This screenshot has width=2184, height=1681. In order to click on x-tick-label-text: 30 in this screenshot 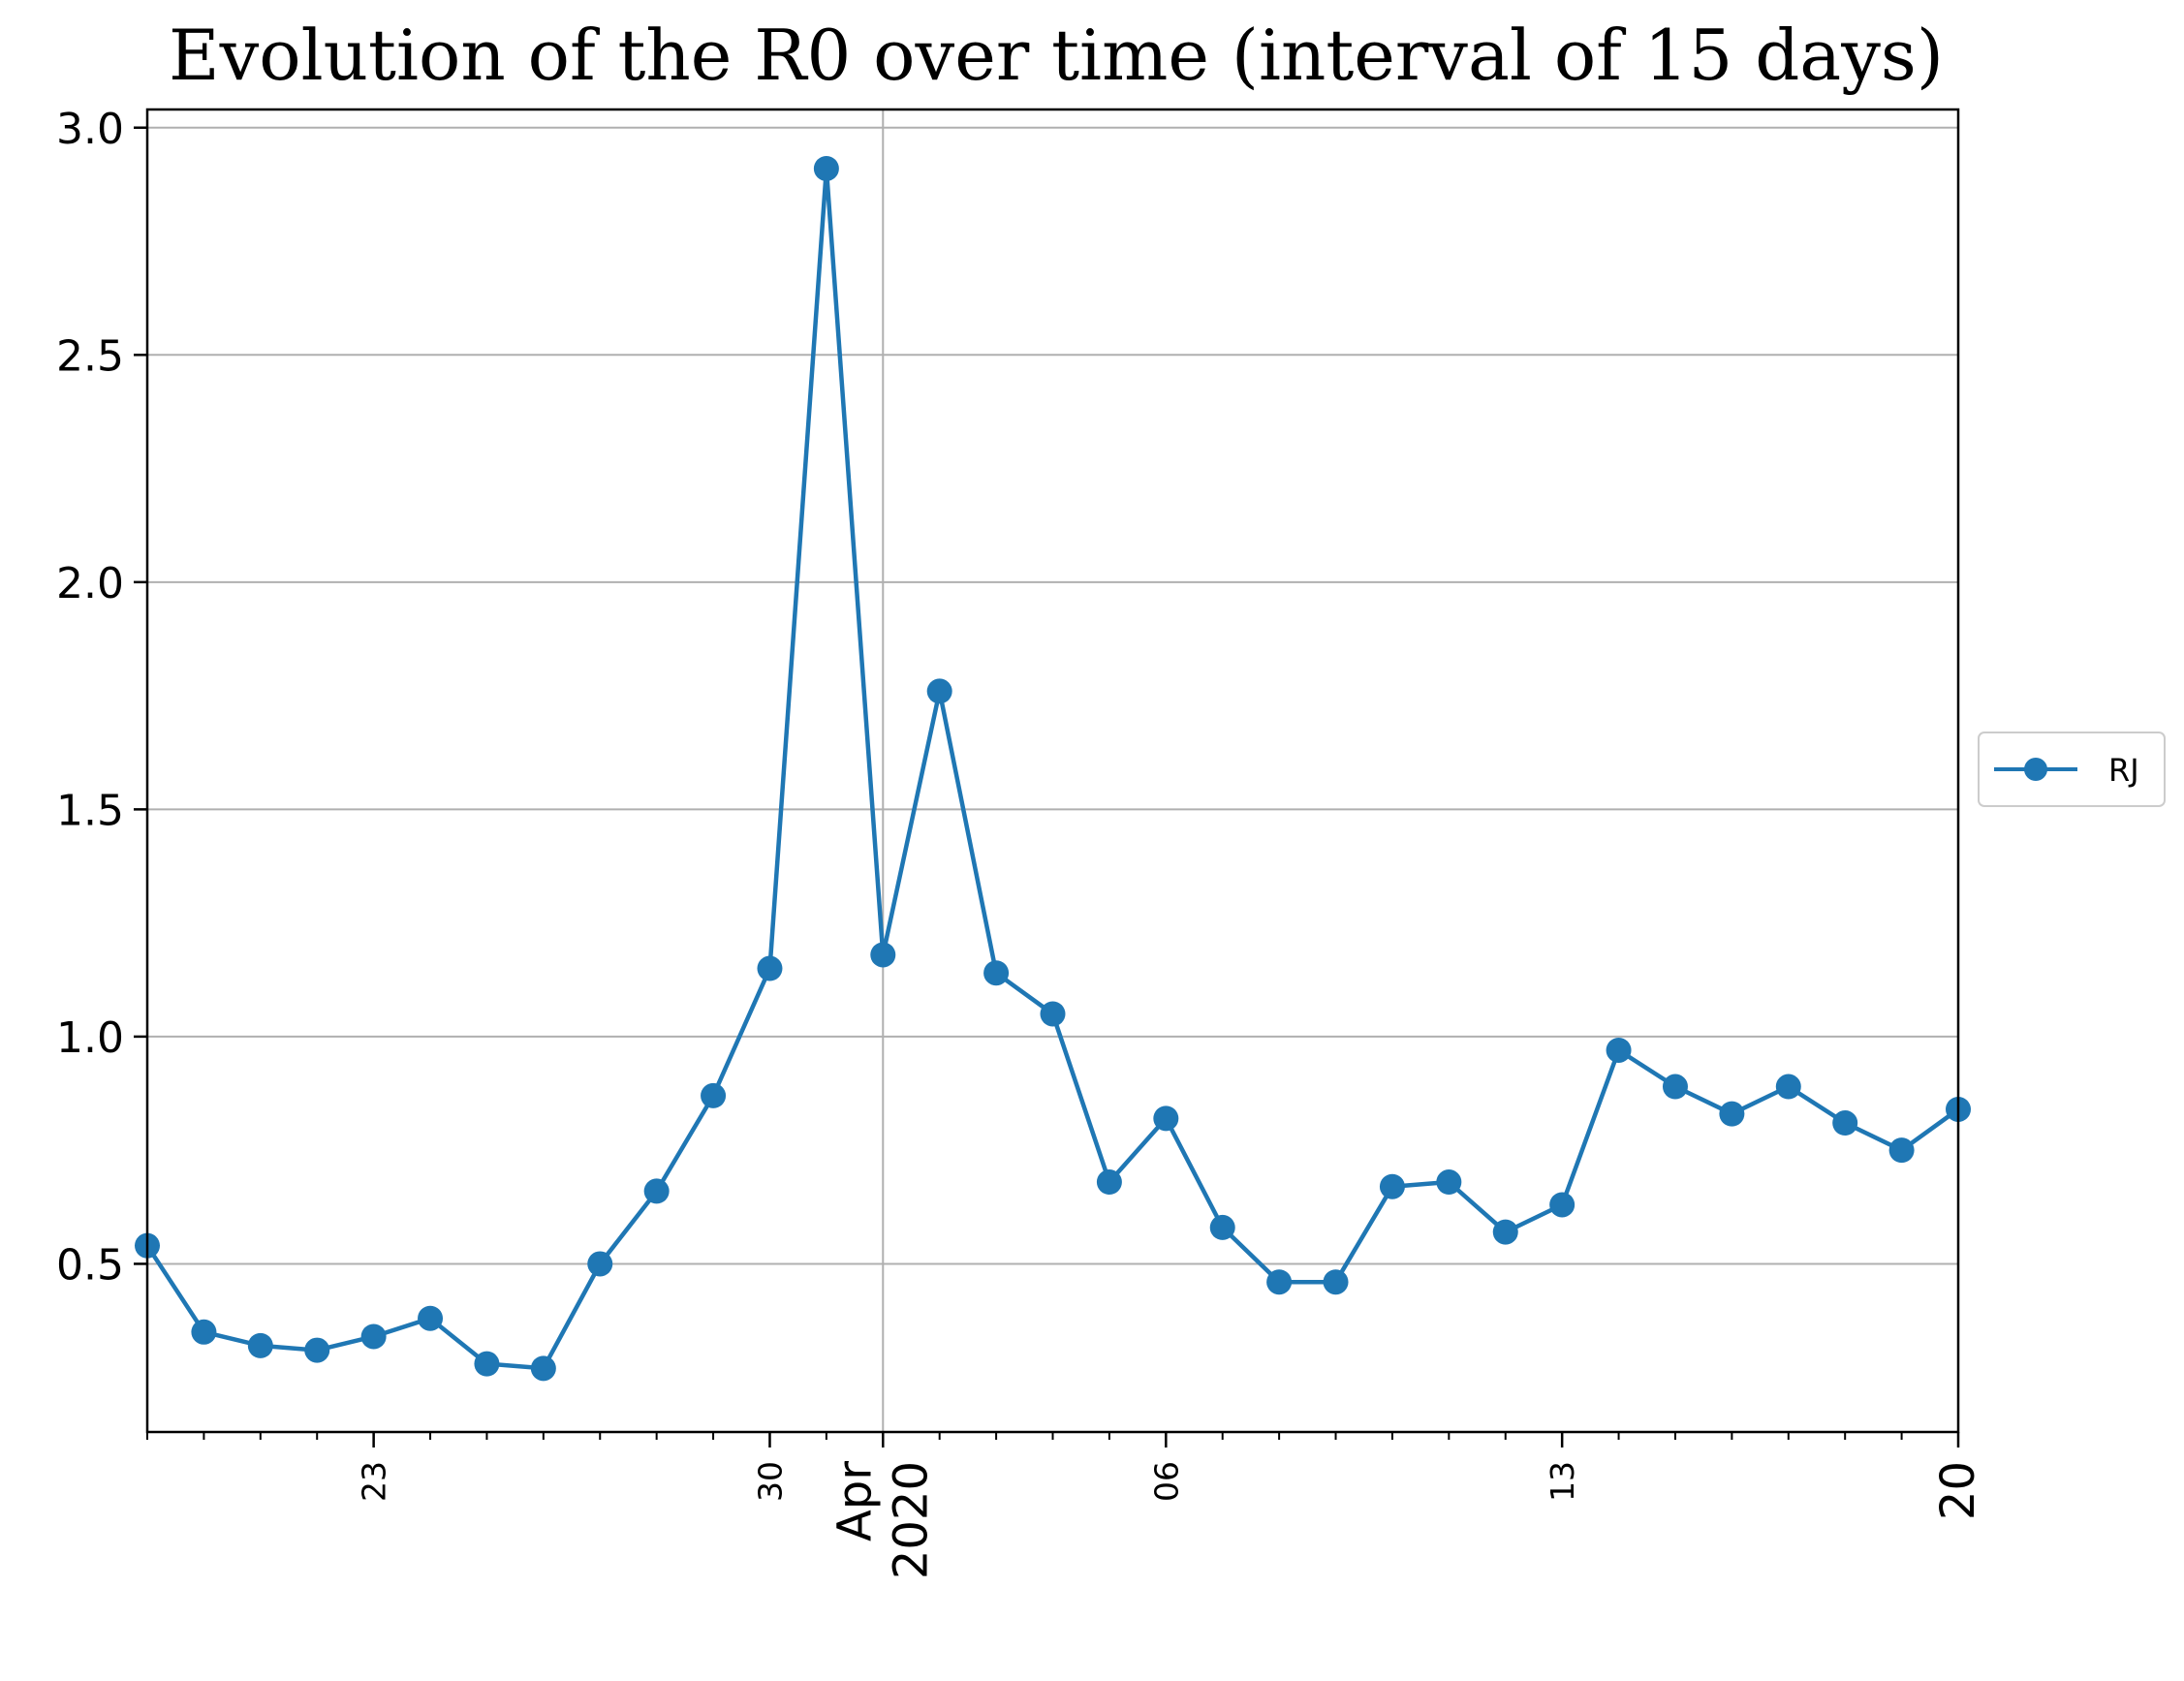, I will do `click(770, 1481)`.